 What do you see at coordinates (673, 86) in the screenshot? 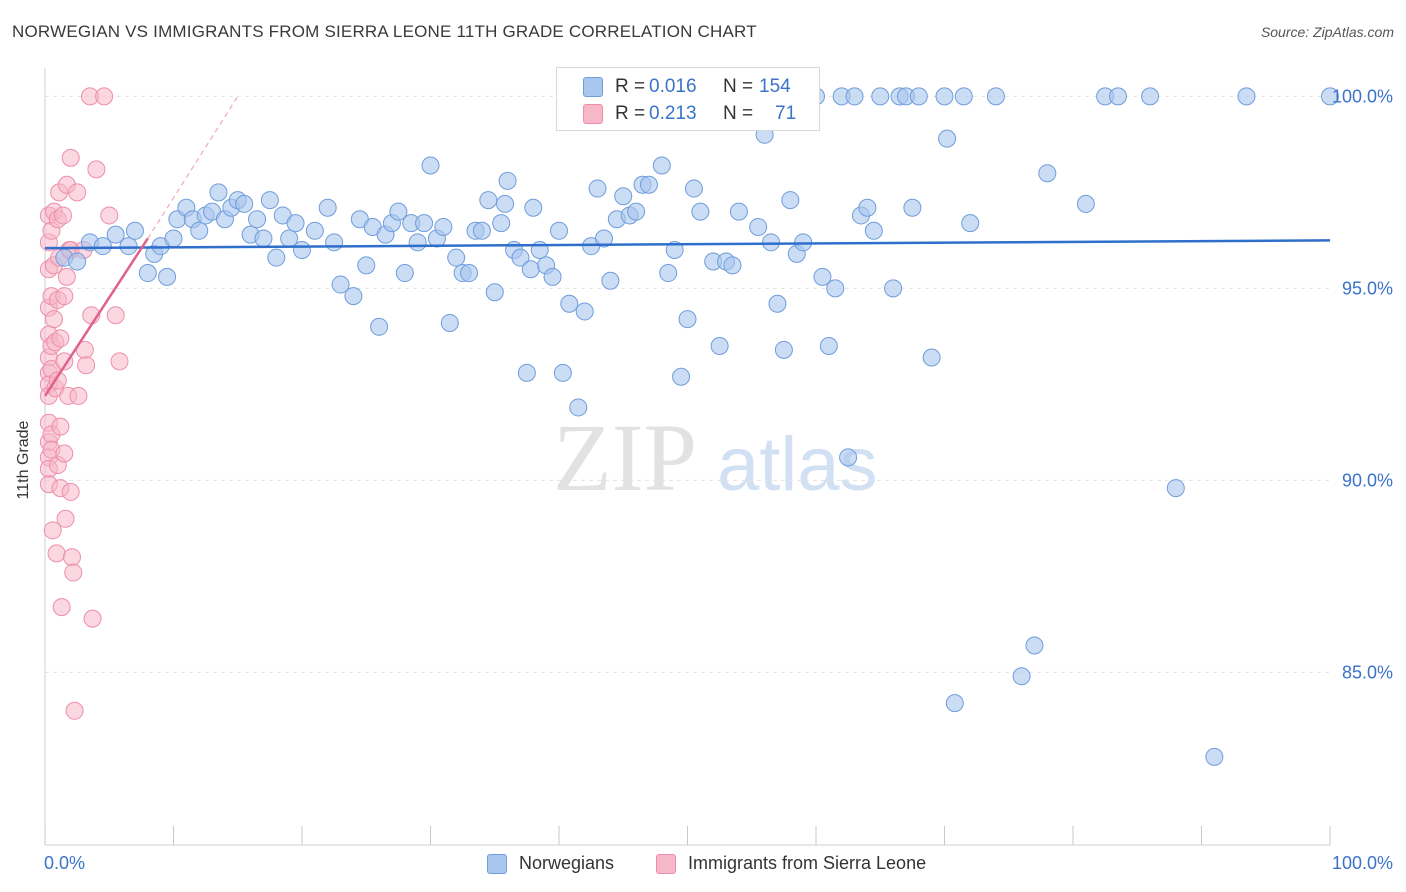
I see `r-value: 0.016` at bounding box center [673, 86].